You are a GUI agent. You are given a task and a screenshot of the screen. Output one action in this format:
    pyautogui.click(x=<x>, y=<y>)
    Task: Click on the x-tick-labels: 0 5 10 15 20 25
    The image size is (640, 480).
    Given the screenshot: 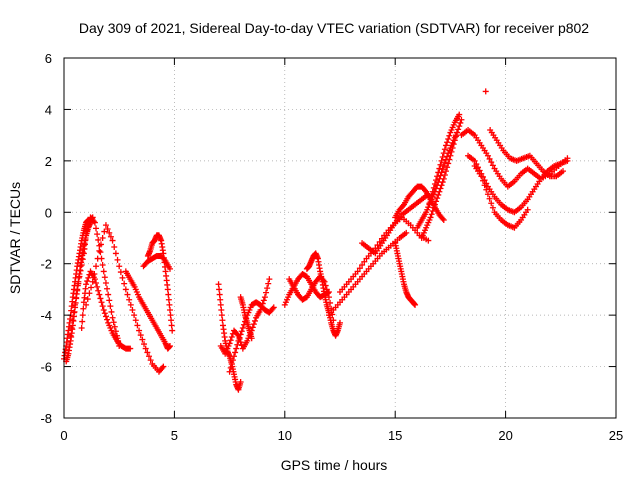 What is the action you would take?
    pyautogui.click(x=341, y=435)
    